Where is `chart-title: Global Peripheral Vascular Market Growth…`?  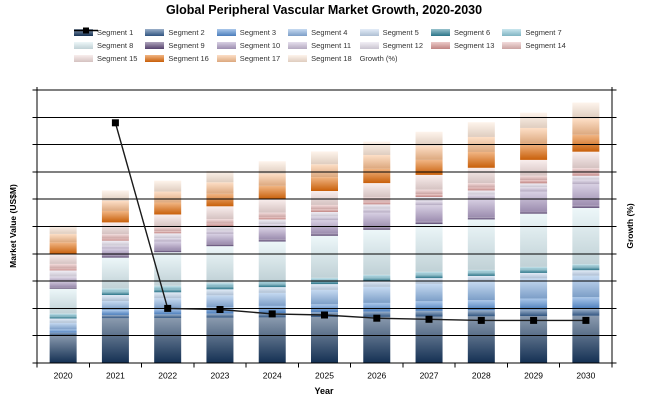 chart-title: Global Peripheral Vascular Market Growth… is located at coordinates (324, 10).